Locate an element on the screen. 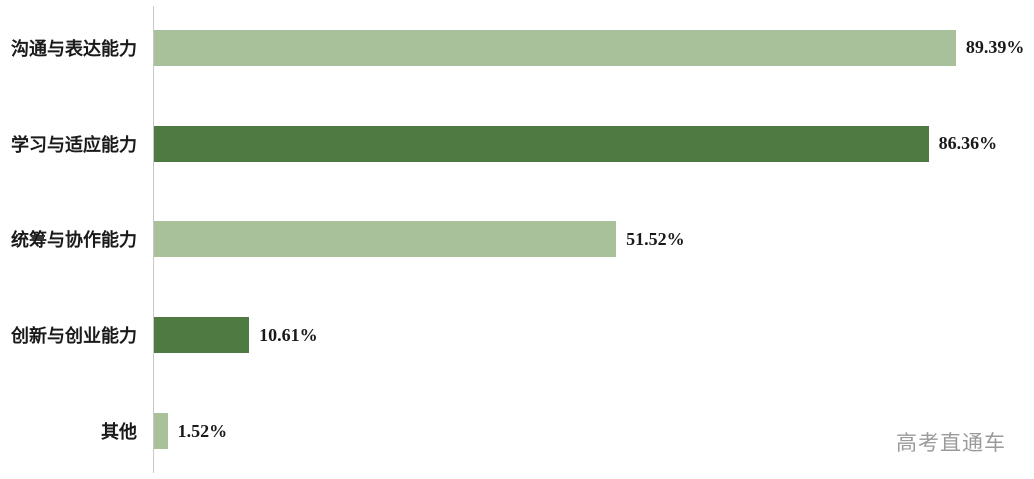  bar-area: 1.52% is located at coordinates (593, 431).